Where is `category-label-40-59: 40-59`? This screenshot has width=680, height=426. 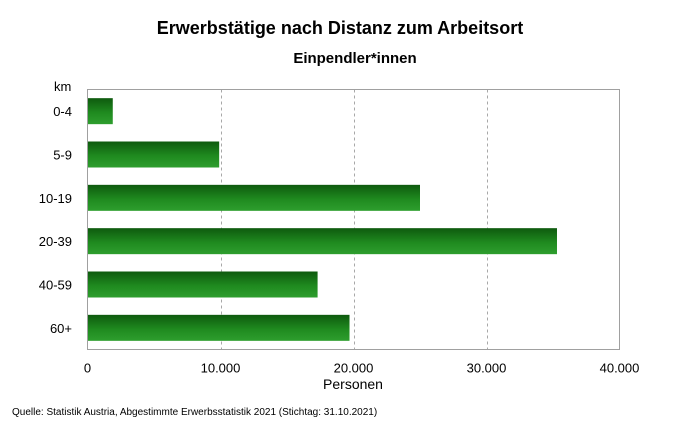
category-label-40-59: 40-59 is located at coordinates (55, 285).